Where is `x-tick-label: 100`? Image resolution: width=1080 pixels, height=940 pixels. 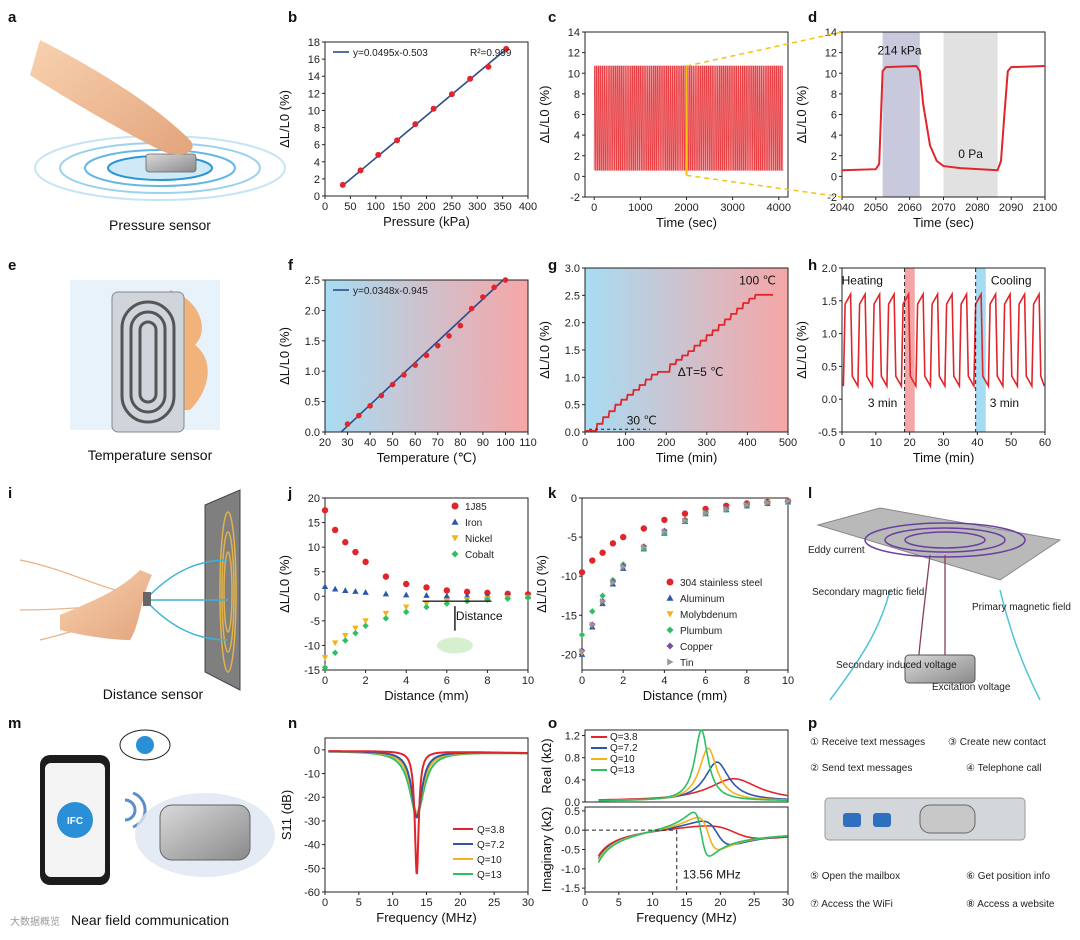
x-tick-label: 100 is located at coordinates (376, 207).